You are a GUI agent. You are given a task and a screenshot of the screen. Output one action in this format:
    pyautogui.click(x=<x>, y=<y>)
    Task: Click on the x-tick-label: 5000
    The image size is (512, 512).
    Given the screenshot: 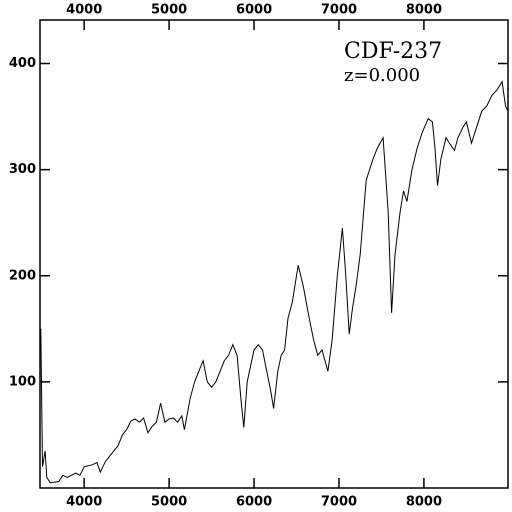 What is the action you would take?
    pyautogui.click(x=169, y=502)
    